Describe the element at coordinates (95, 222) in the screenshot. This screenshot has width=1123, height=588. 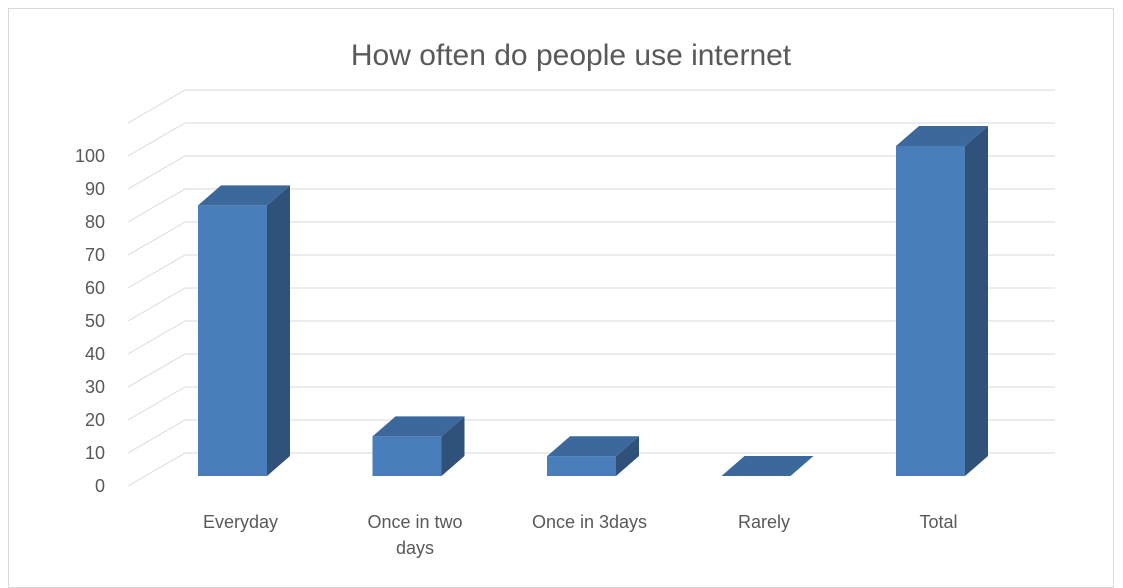
I see `y-tick-label: 80` at that location.